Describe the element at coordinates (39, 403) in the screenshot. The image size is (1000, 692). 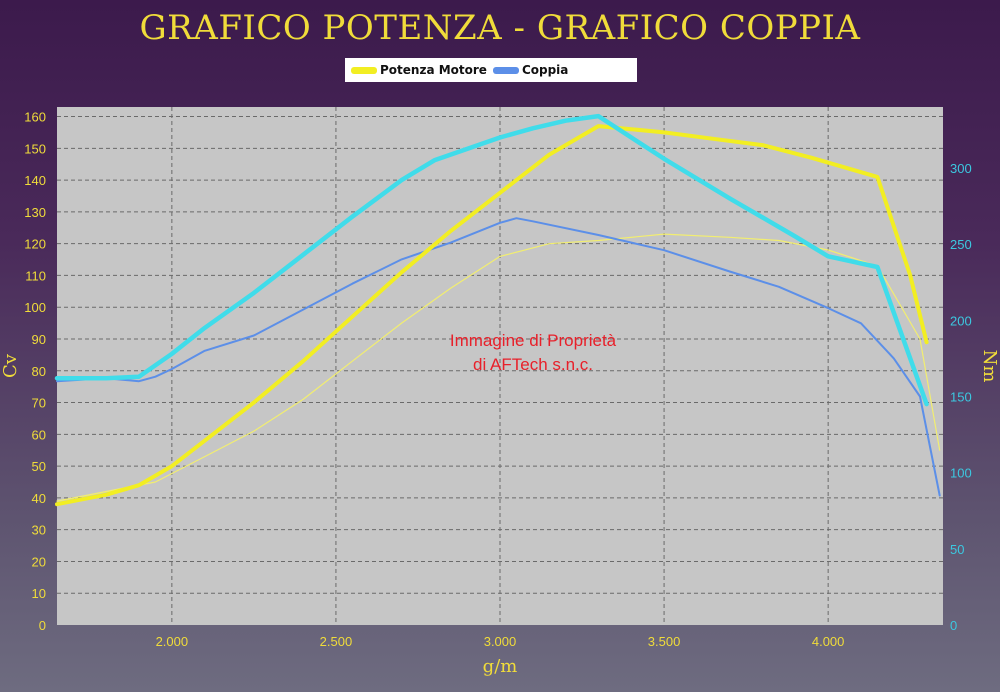
I see `y-left-tick-label: 70` at that location.